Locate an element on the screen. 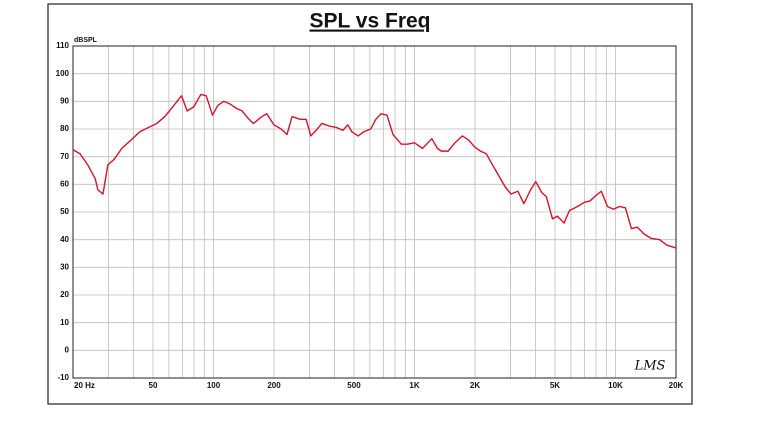 The width and height of the screenshot is (759, 428). x-tick-label: 1K is located at coordinates (414, 385).